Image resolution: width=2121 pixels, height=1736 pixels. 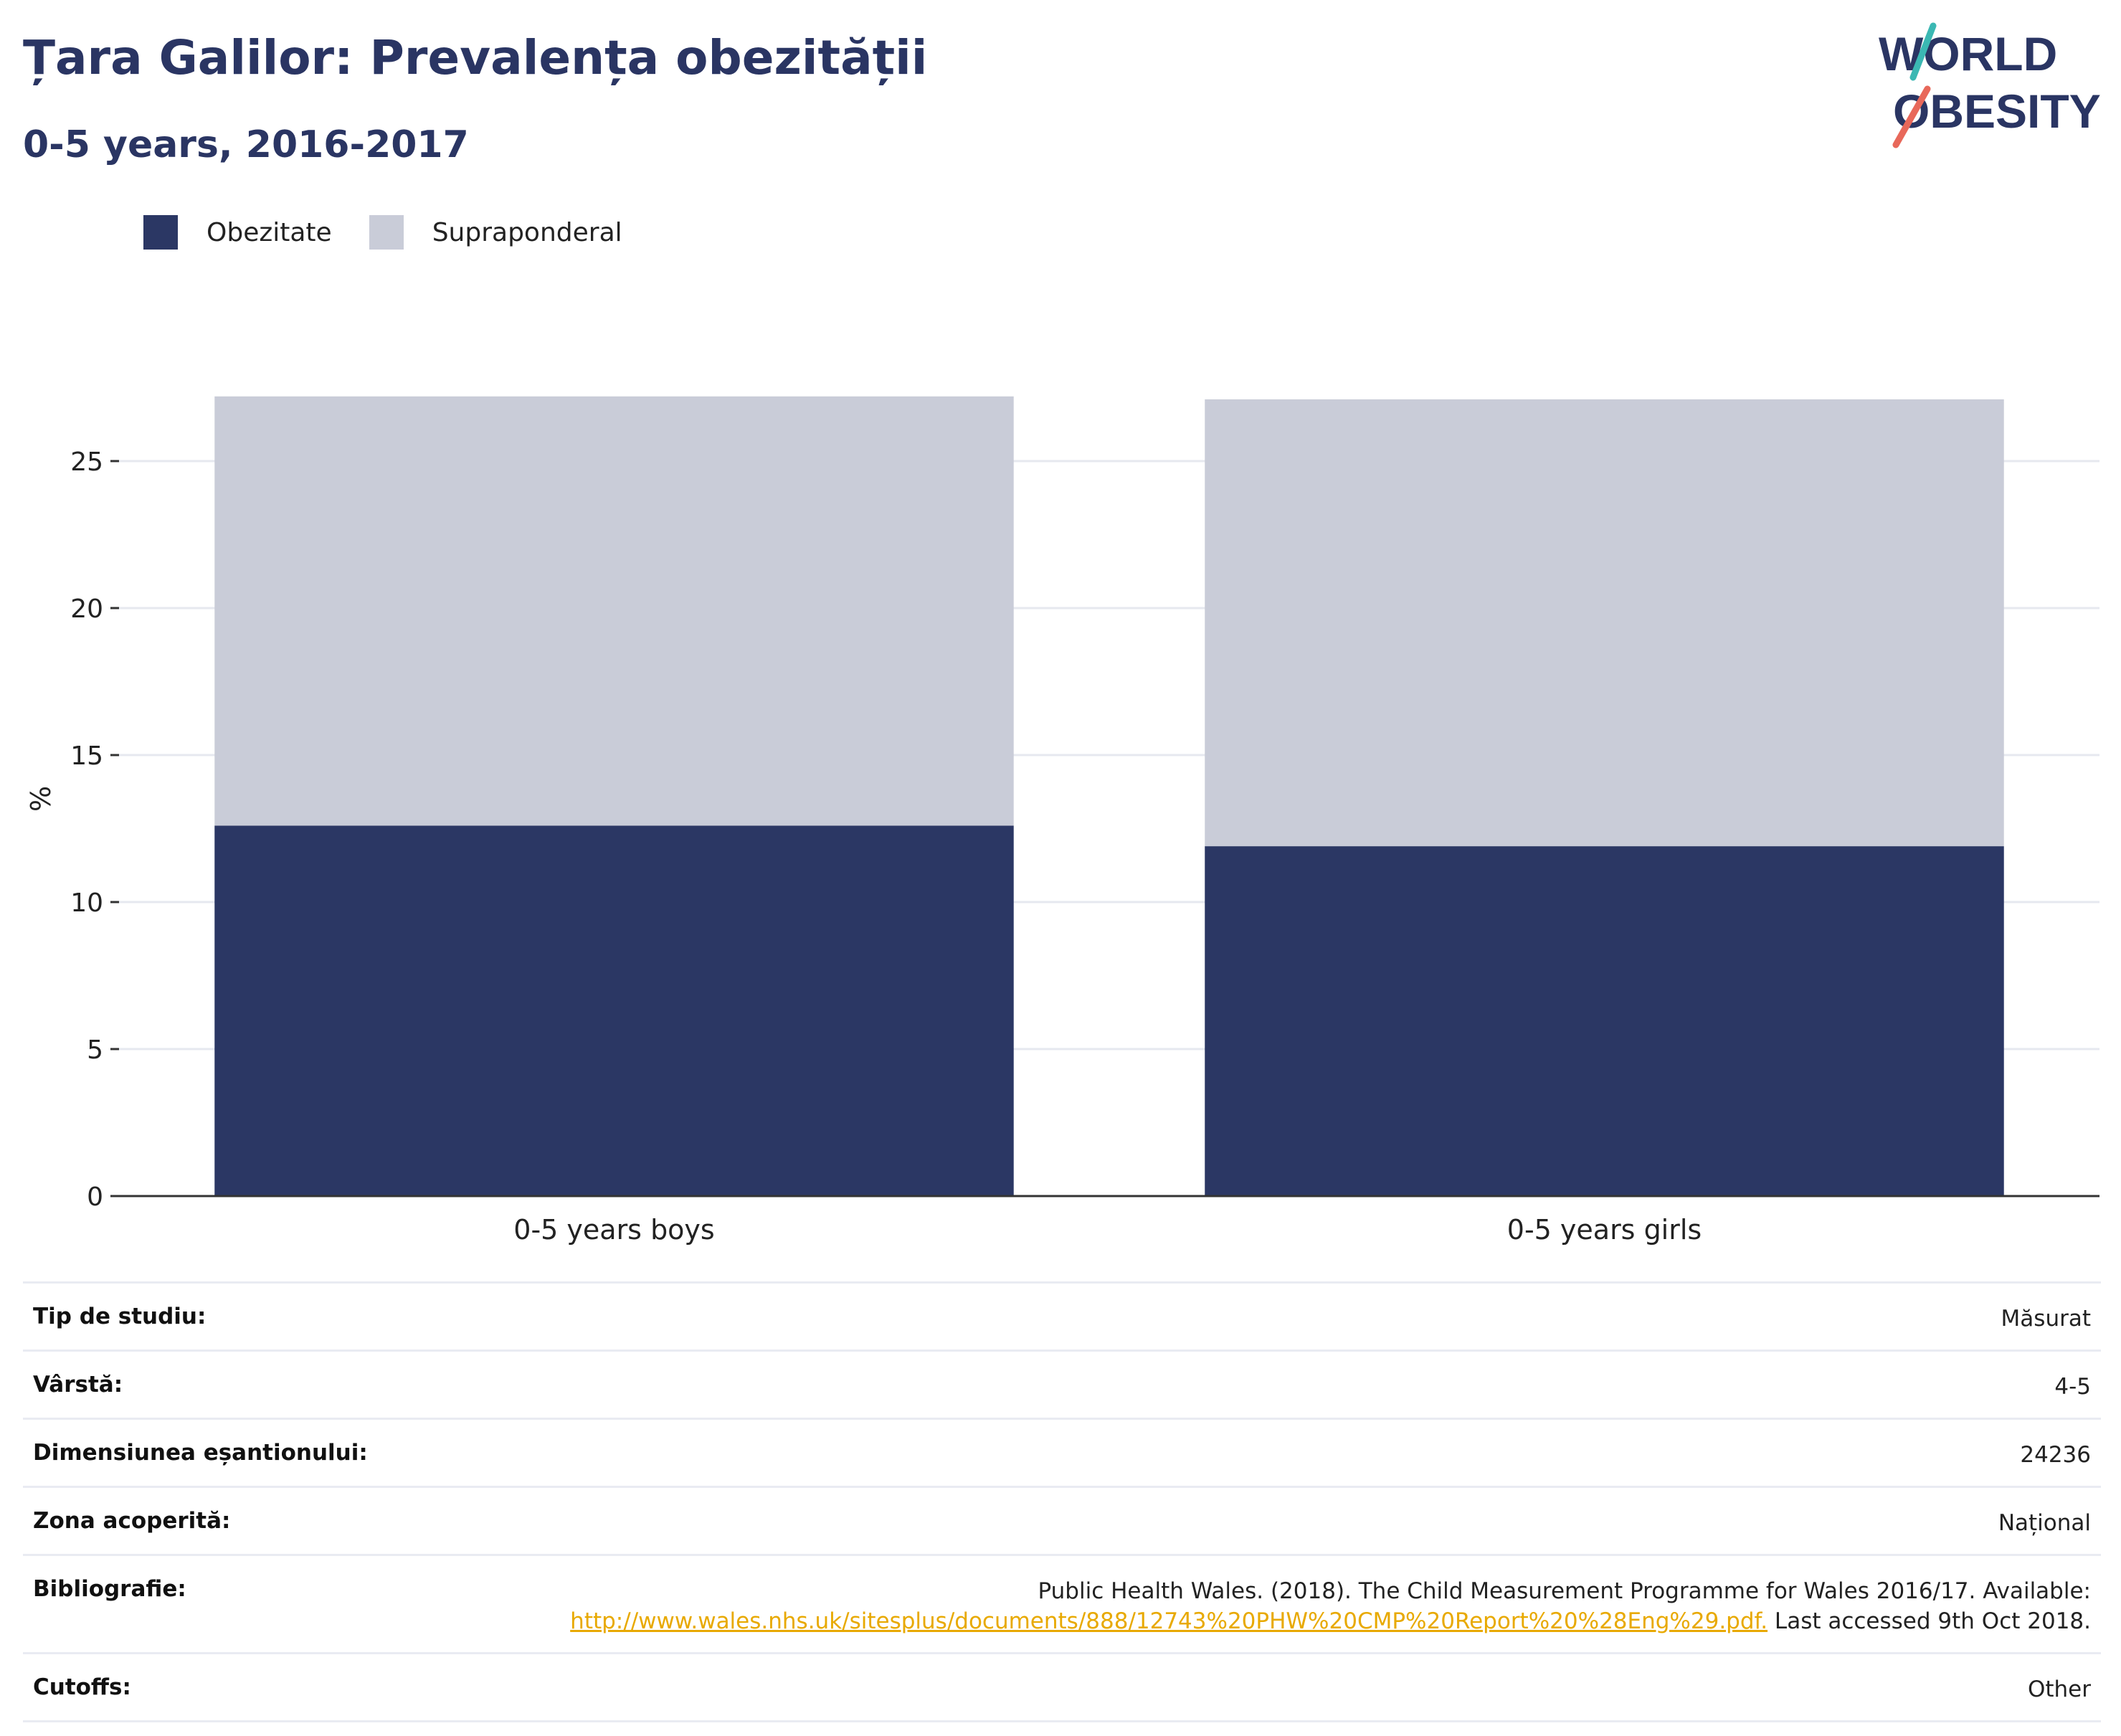 I want to click on logo-text-world: WORLD, so click(x=1968, y=54).